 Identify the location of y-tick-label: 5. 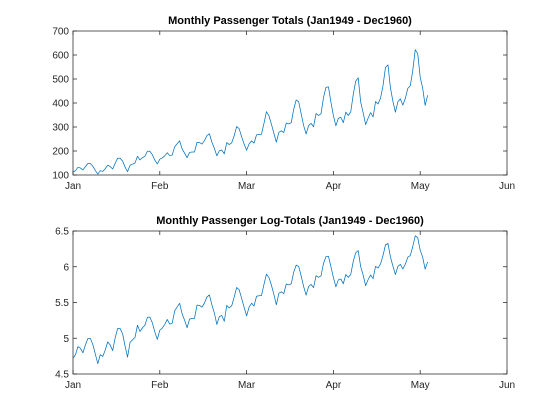
(66, 339).